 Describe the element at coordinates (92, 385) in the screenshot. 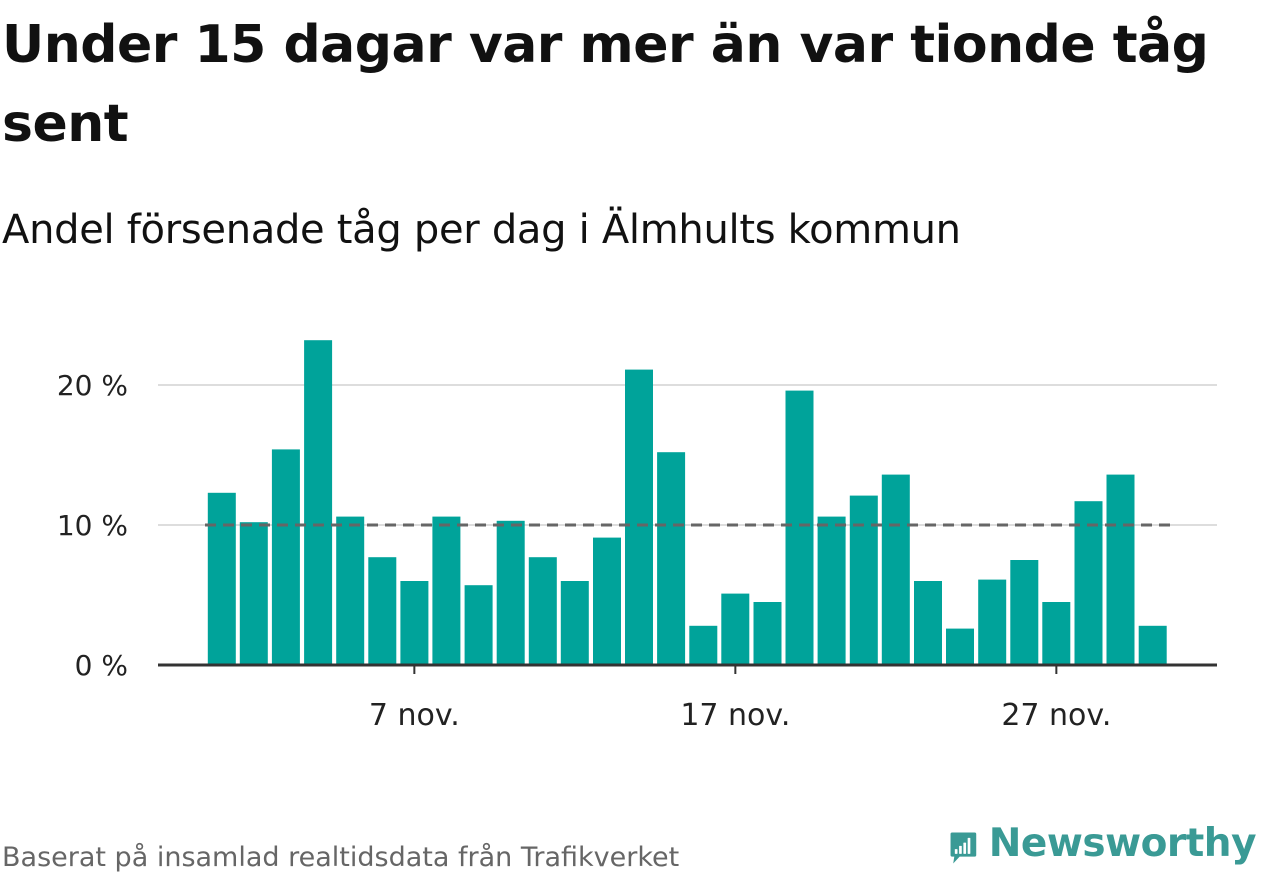

I see `y-tick-label: 20 %` at that location.